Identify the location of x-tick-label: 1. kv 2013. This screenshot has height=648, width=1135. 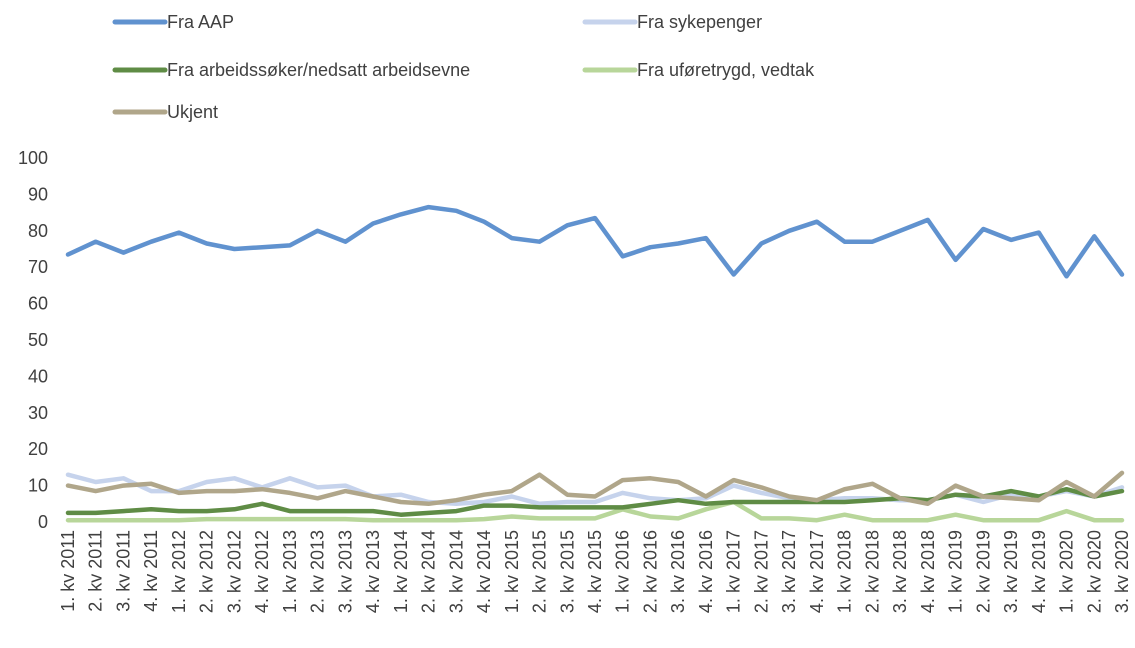
(290, 571).